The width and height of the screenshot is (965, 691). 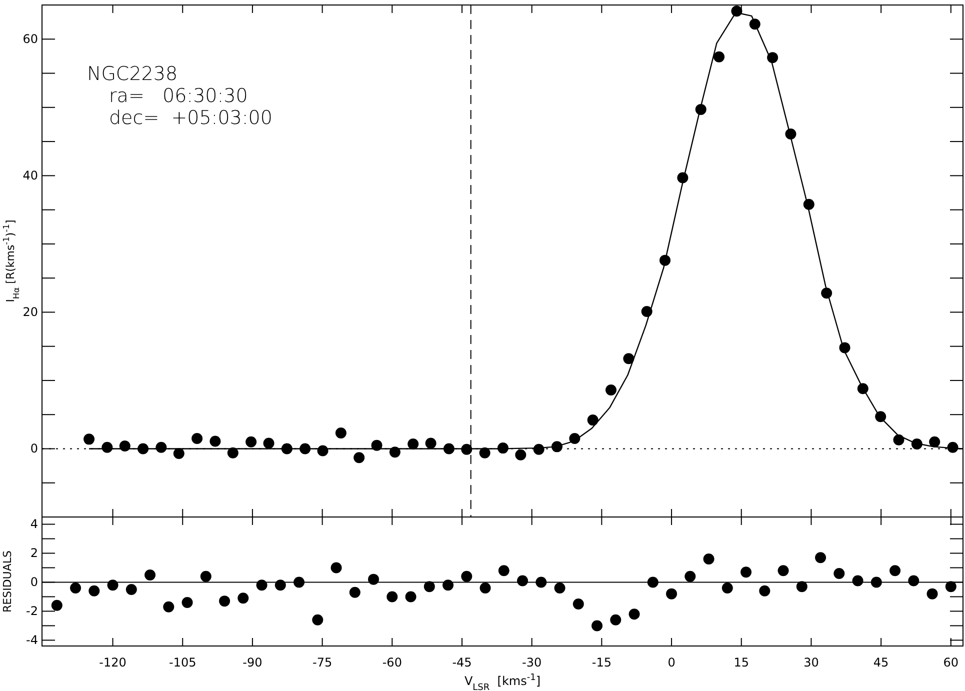 What do you see at coordinates (182, 663) in the screenshot?
I see `x-tick-label: -105` at bounding box center [182, 663].